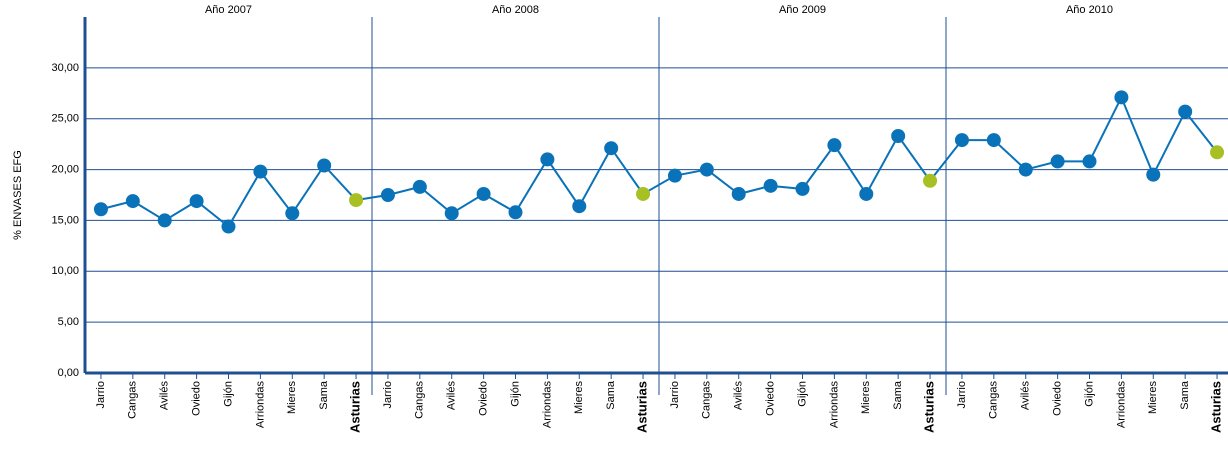 This screenshot has width=1228, height=460. I want to click on y-tick-label: 10,00, so click(65, 271).